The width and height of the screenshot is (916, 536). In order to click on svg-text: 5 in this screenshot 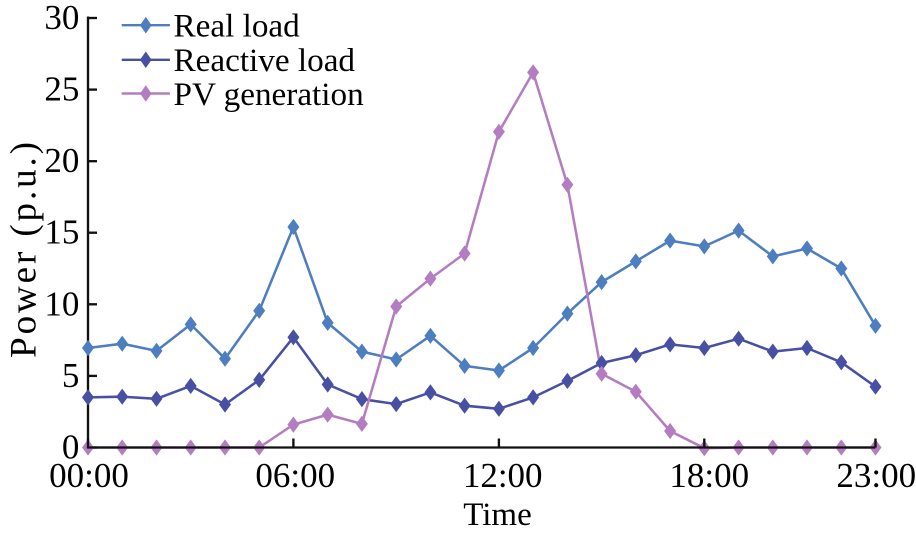, I will do `click(71, 375)`.